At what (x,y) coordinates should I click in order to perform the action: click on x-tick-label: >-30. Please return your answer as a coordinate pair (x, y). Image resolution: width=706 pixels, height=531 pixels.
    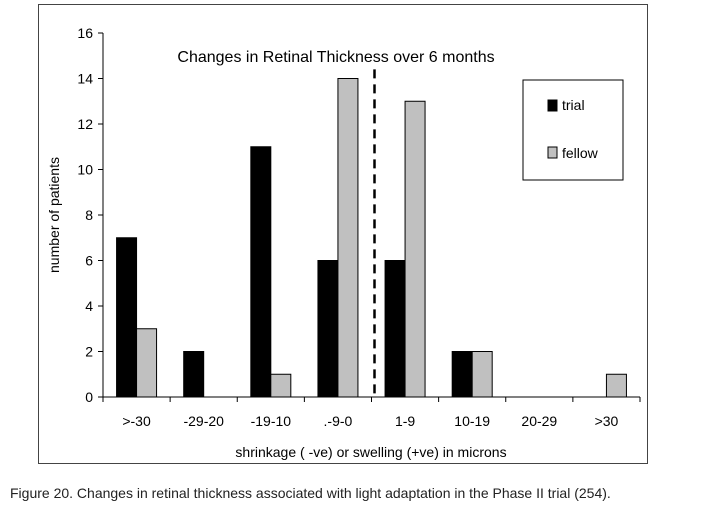
    Looking at the image, I should click on (136, 421).